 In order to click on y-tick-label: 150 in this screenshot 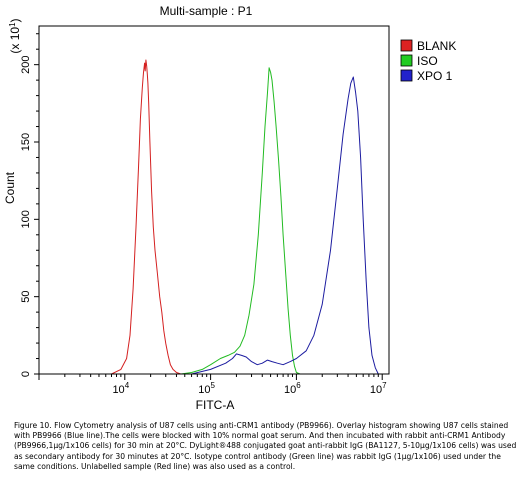, I will do `click(26, 142)`.